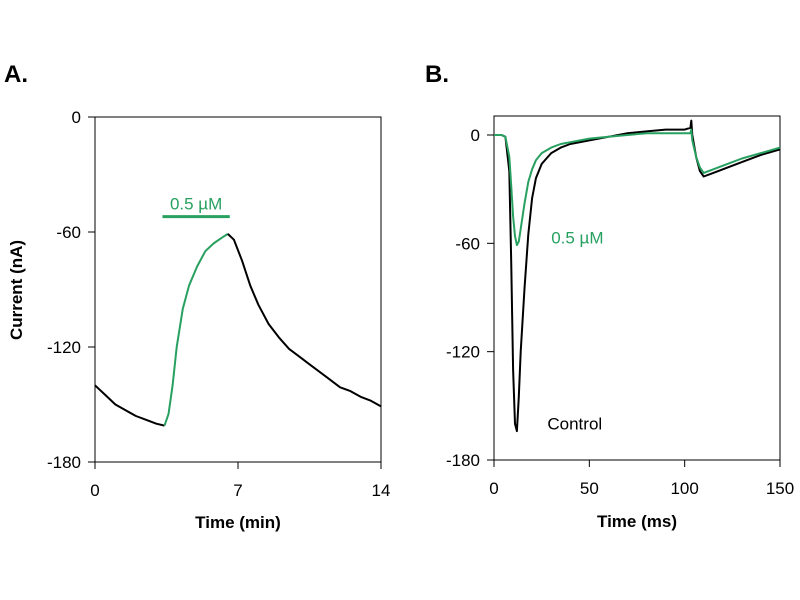 The width and height of the screenshot is (800, 600). Describe the element at coordinates (381, 490) in the screenshot. I see `x-tick-label: 14` at that location.